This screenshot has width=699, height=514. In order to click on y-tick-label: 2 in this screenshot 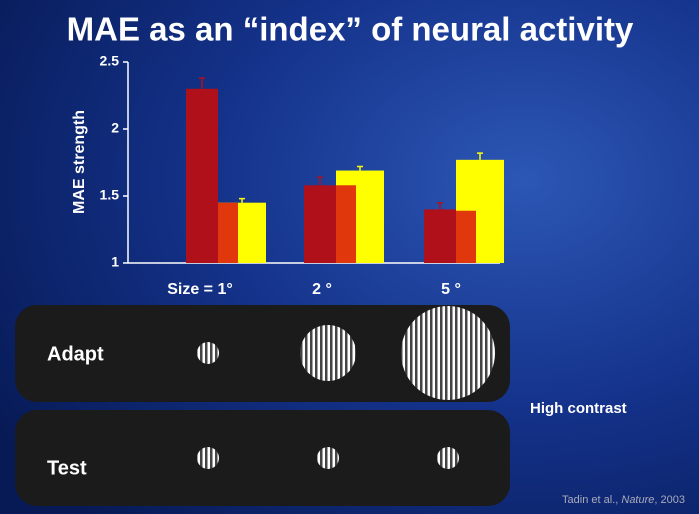, I will do `click(115, 128)`.